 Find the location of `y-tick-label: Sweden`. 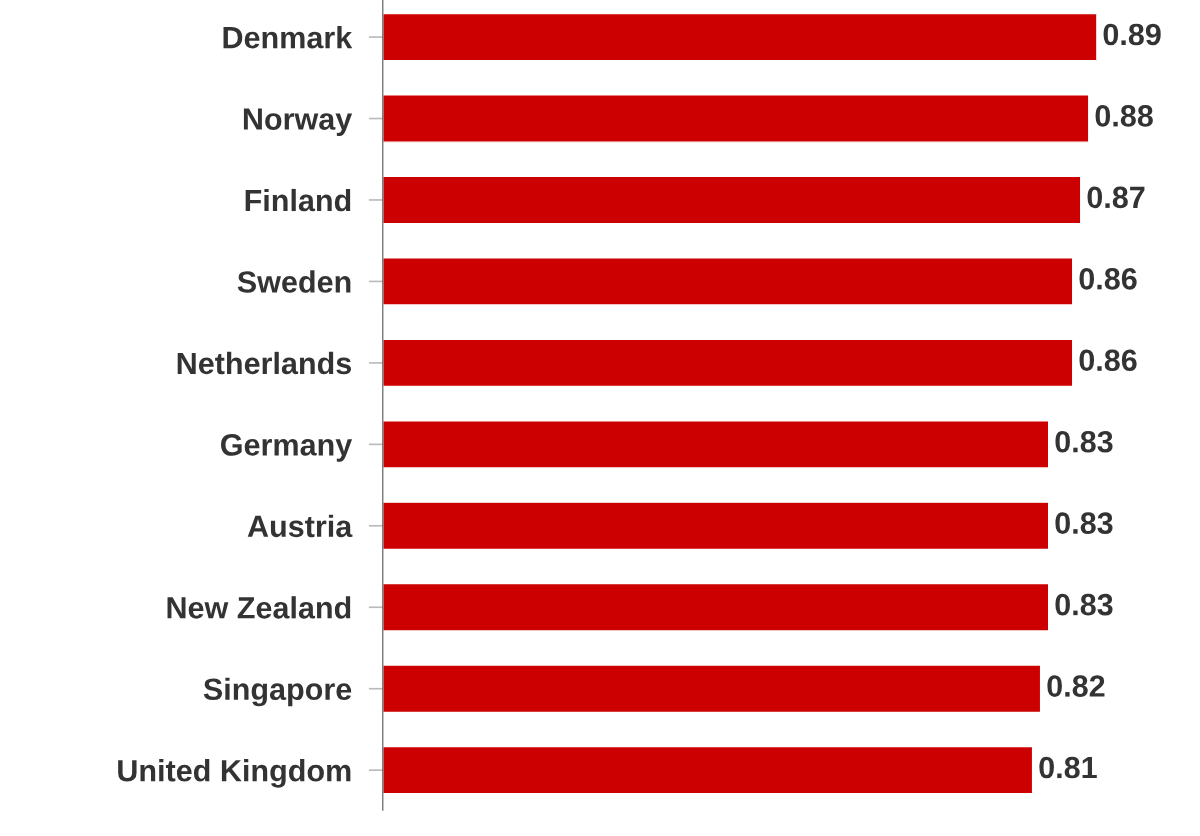

y-tick-label: Sweden is located at coordinates (294, 281).